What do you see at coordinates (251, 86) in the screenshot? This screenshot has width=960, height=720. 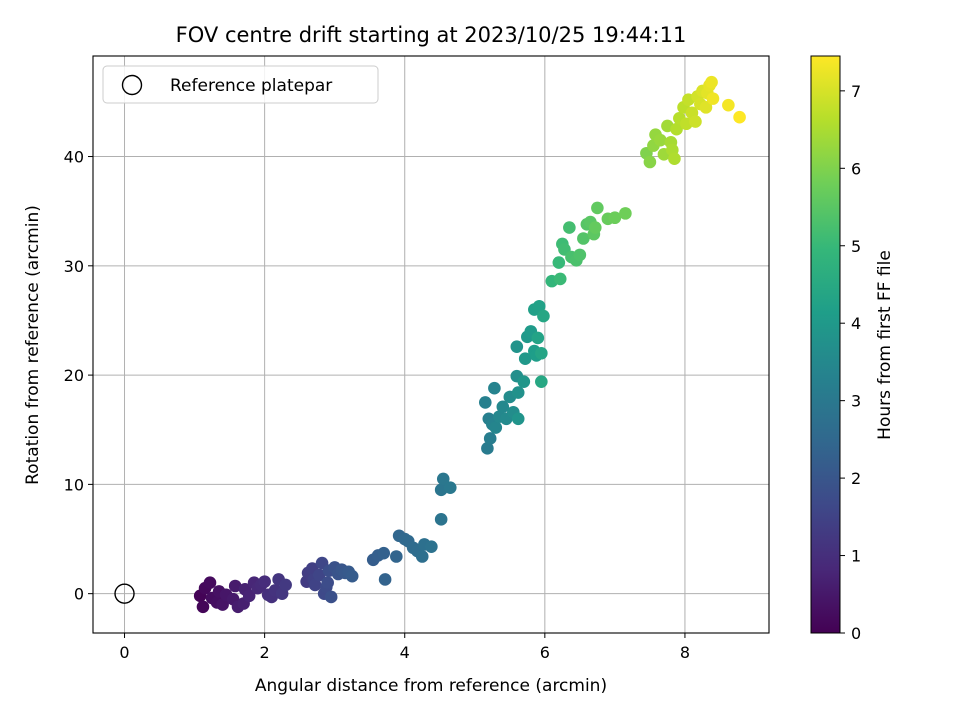 I see `legend-entry-reference-platepar: Reference platepar` at bounding box center [251, 86].